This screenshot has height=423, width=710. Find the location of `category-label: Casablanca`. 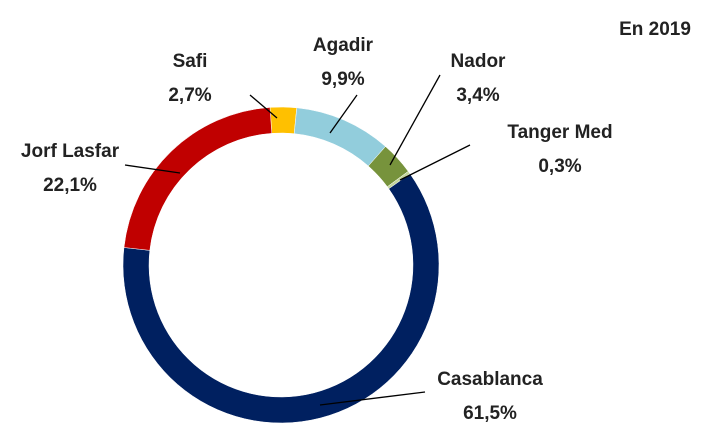

category-label: Casablanca is located at coordinates (490, 379).